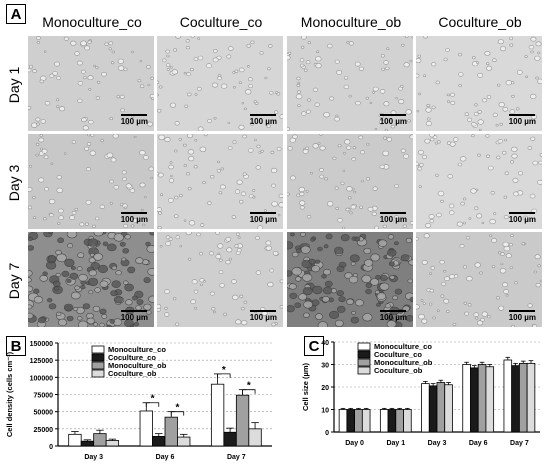  What do you see at coordinates (14, 281) in the screenshot?
I see `row-label-day-7: Day 7` at bounding box center [14, 281].